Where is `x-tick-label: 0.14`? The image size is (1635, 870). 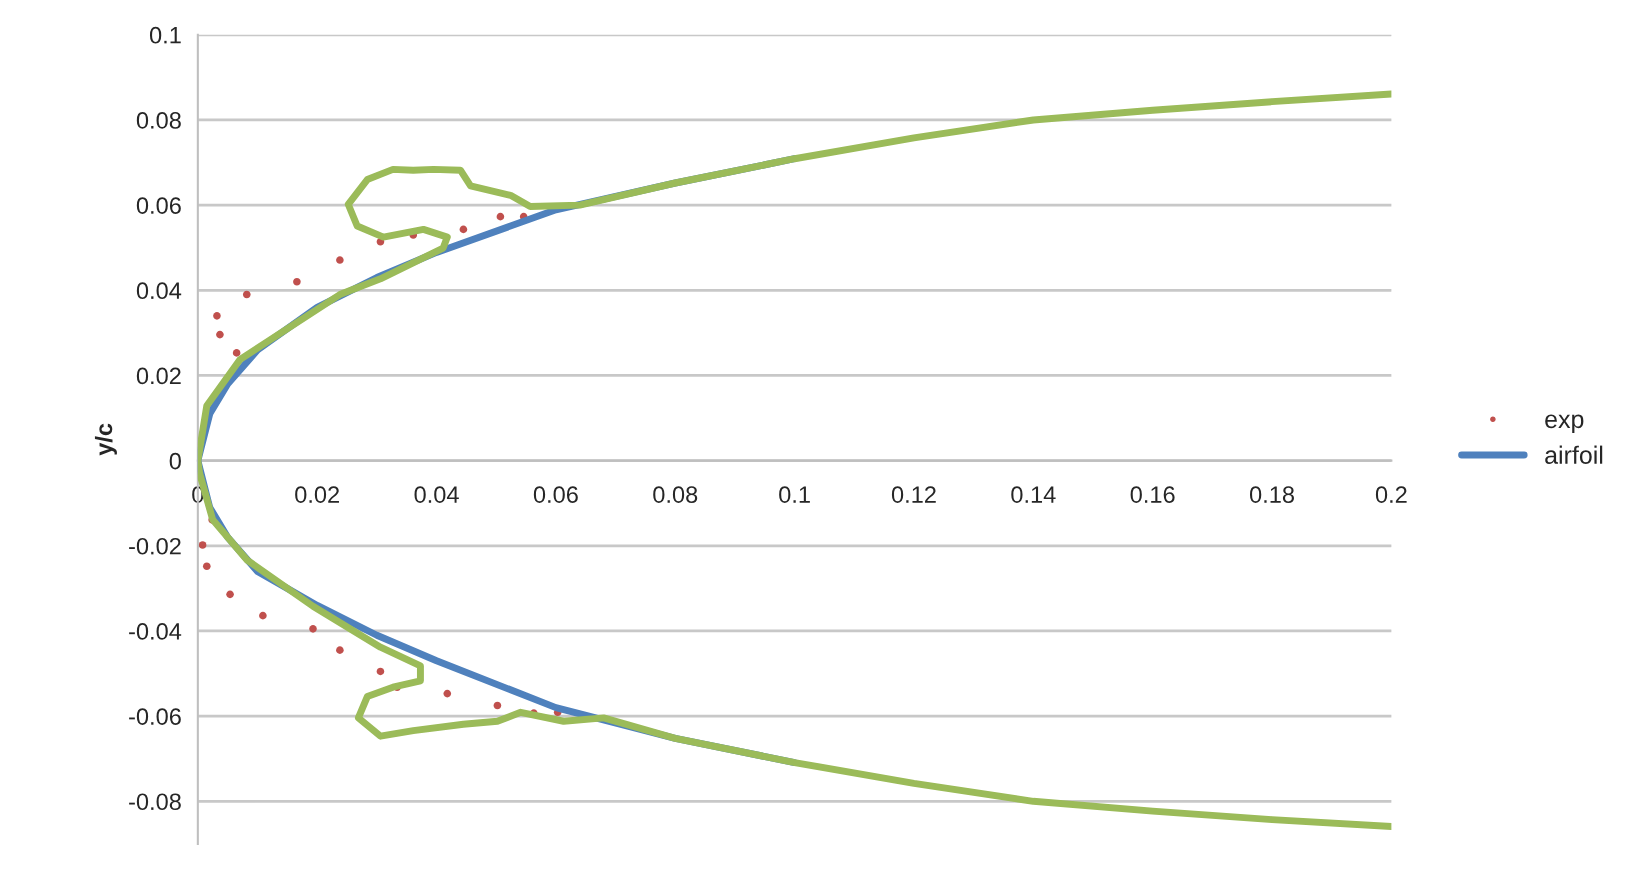 x-tick-label: 0.14 is located at coordinates (1033, 494).